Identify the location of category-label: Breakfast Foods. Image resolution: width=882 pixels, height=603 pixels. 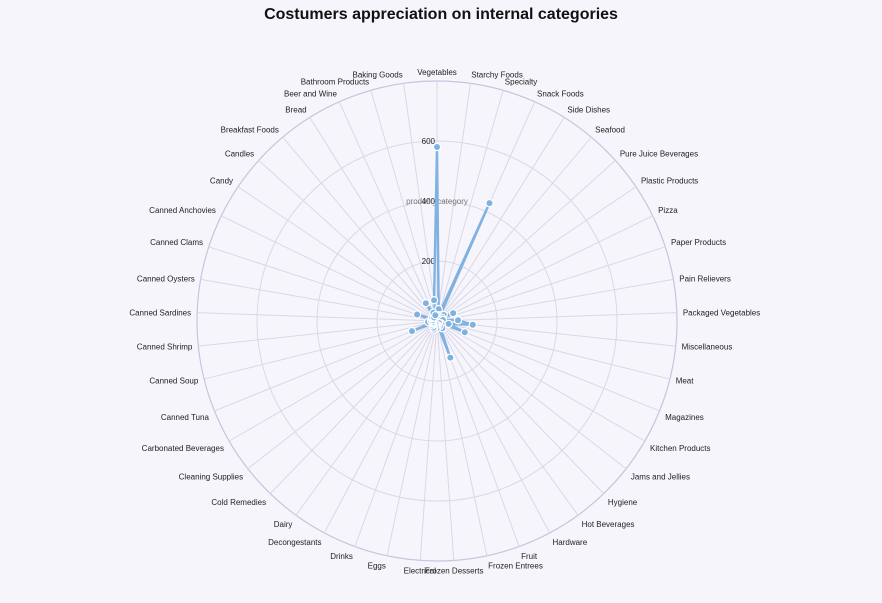
(250, 130).